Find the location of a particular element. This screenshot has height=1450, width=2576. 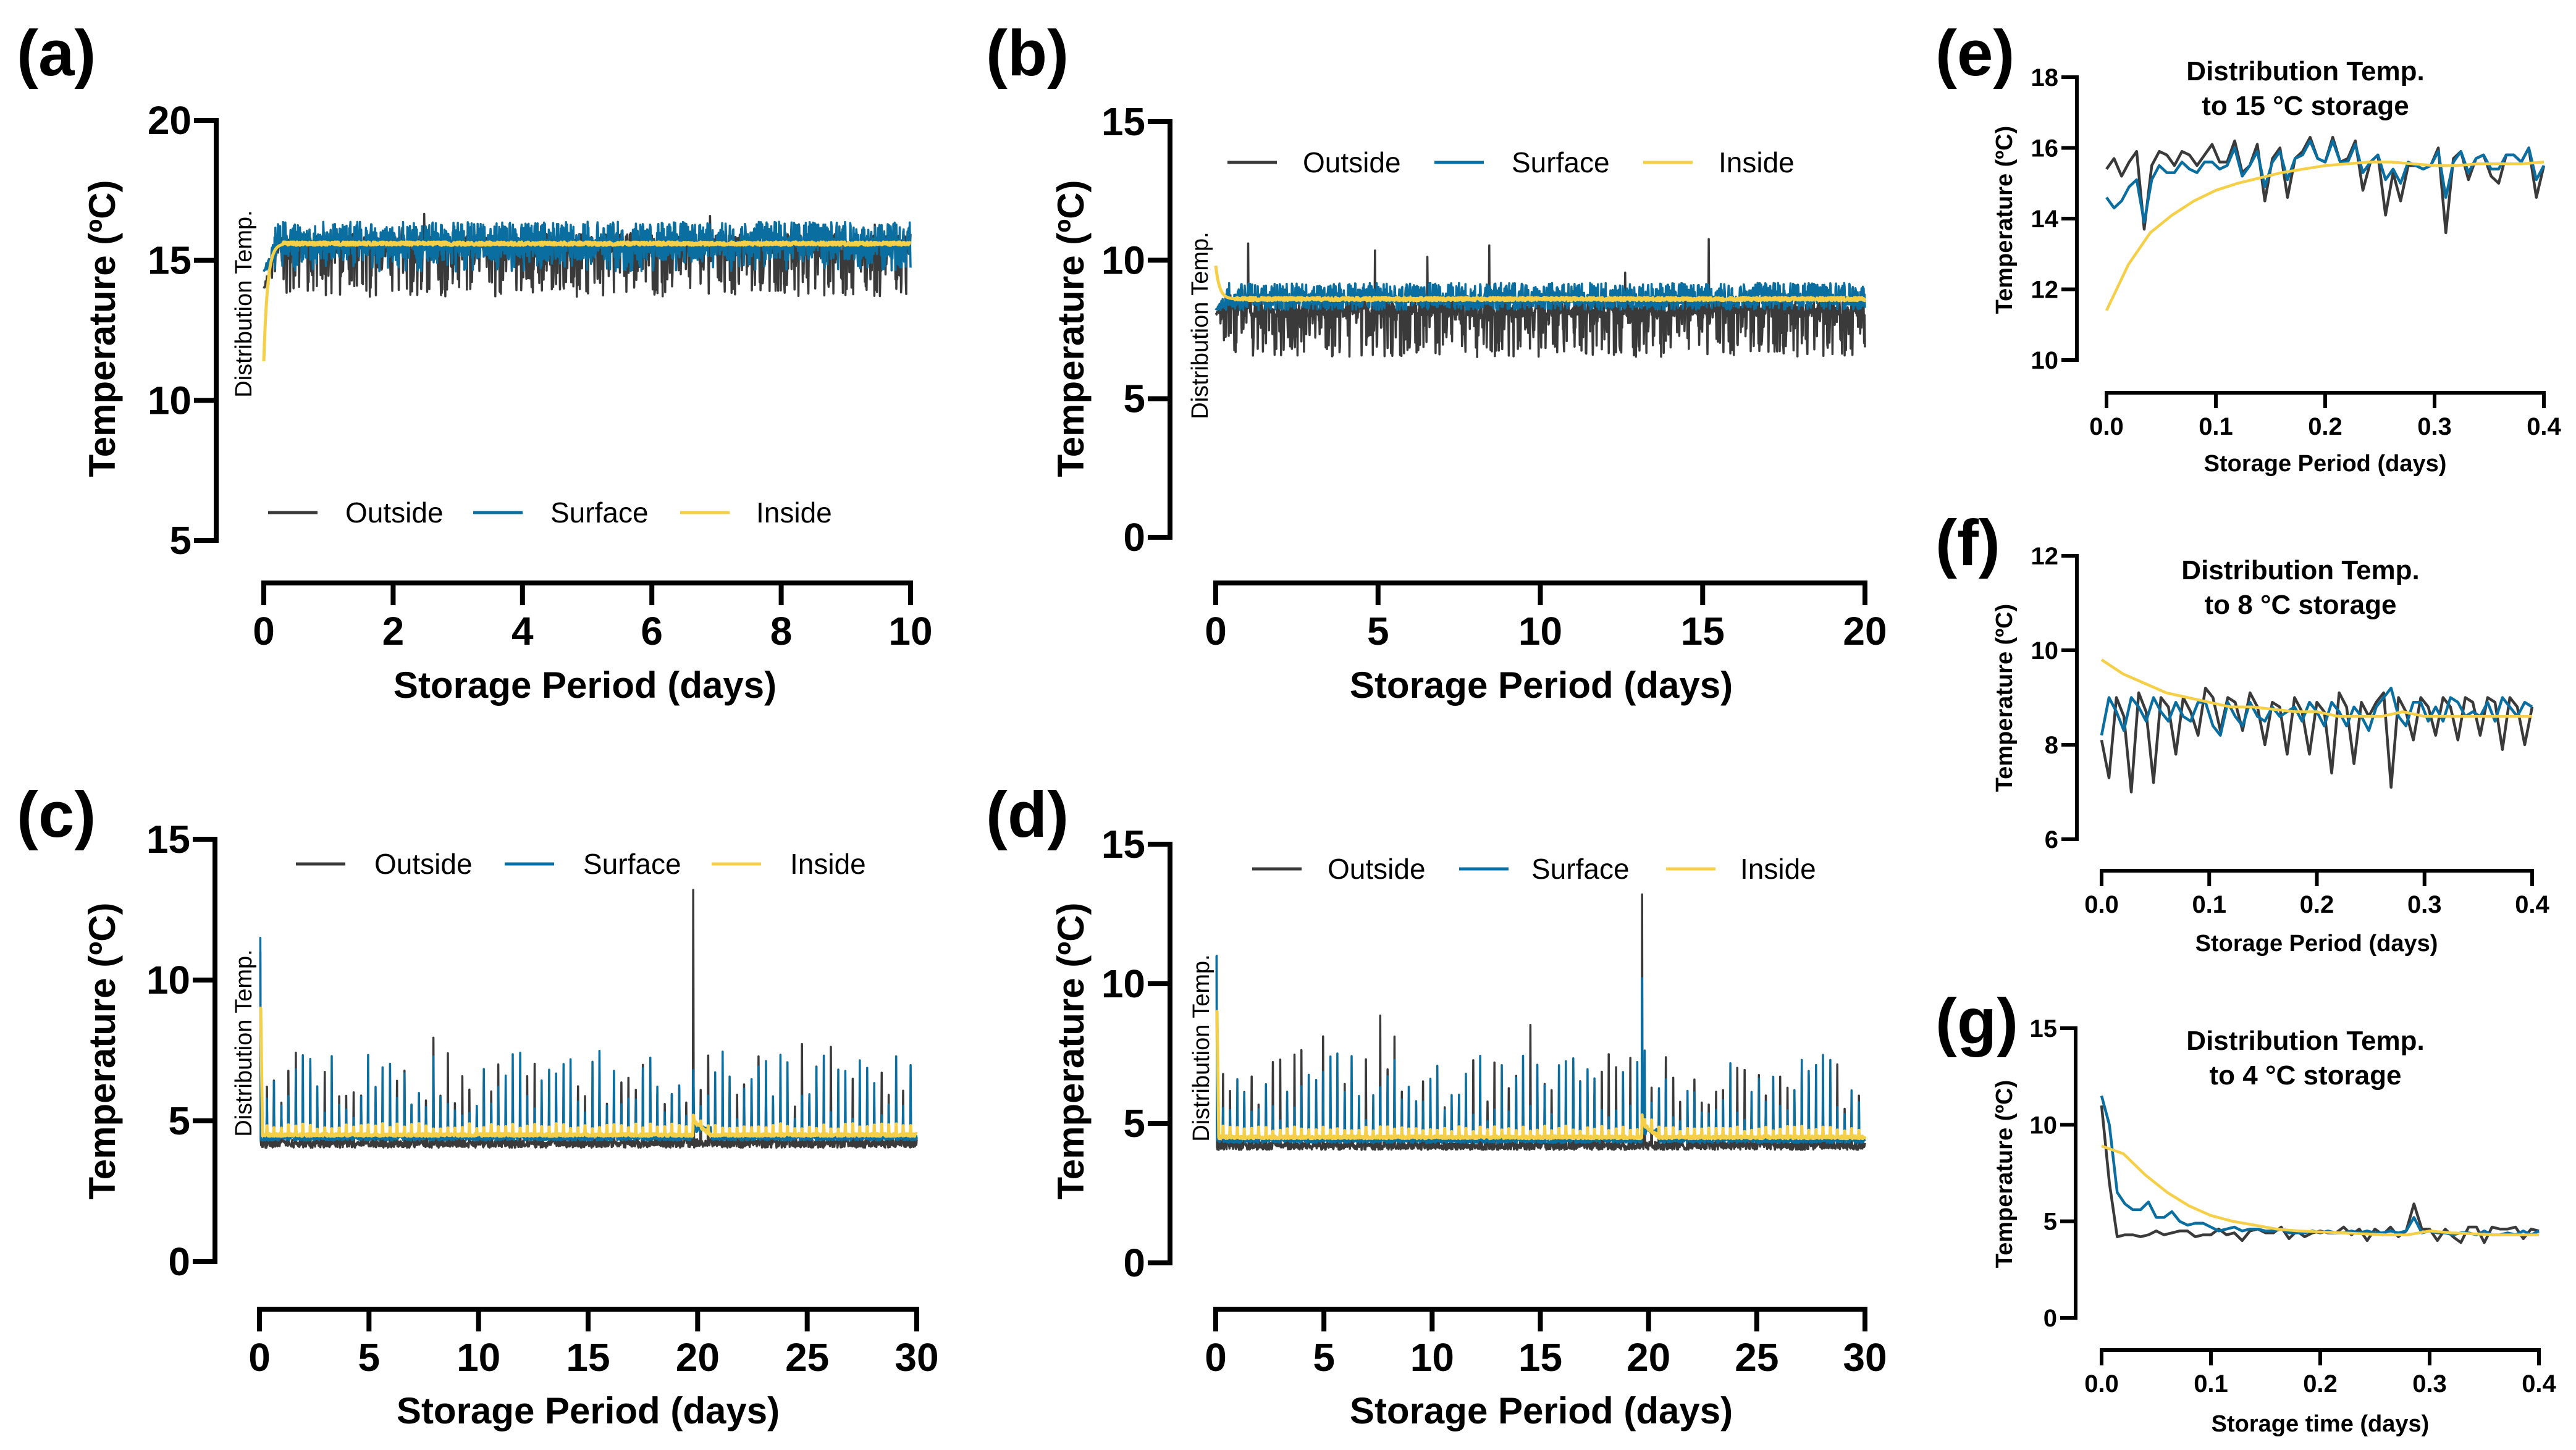

x-axis-title: Storage time (days) is located at coordinates (2321, 1424).